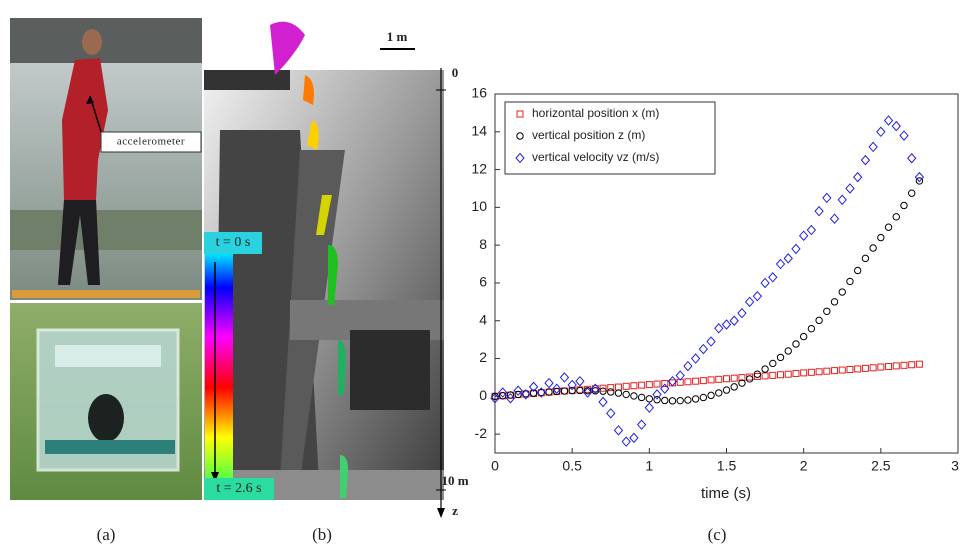  Describe the element at coordinates (219, 375) in the screenshot. I see `color-bar` at that location.